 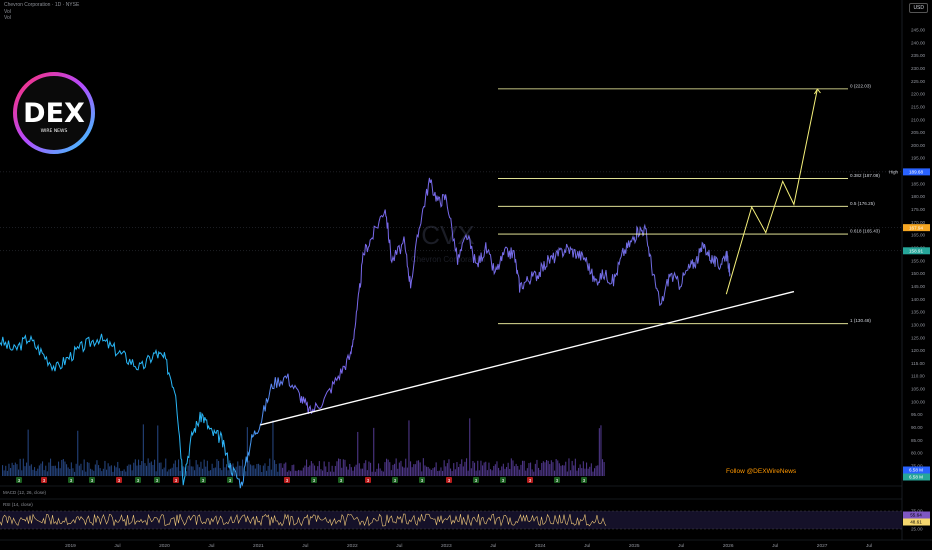 I want to click on volume-label: Vol, so click(x=7, y=12).